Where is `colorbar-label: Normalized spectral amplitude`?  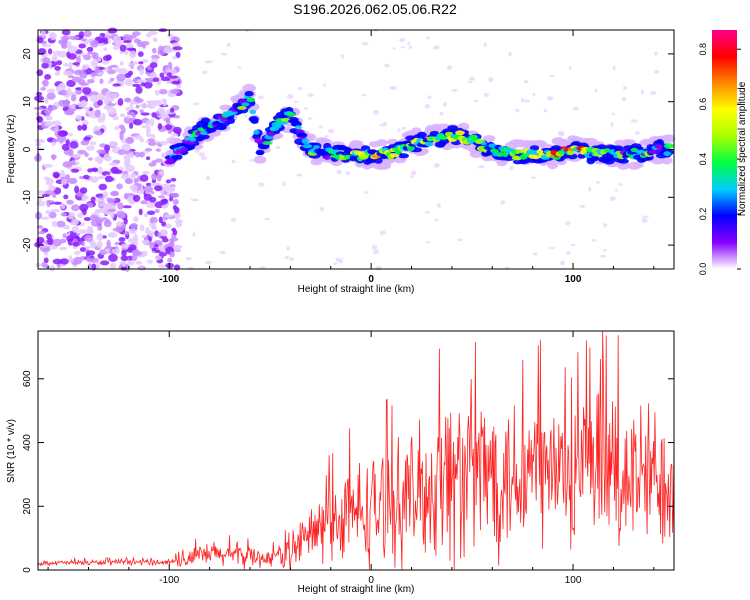 colorbar-label: Normalized spectral amplitude is located at coordinates (742, 148).